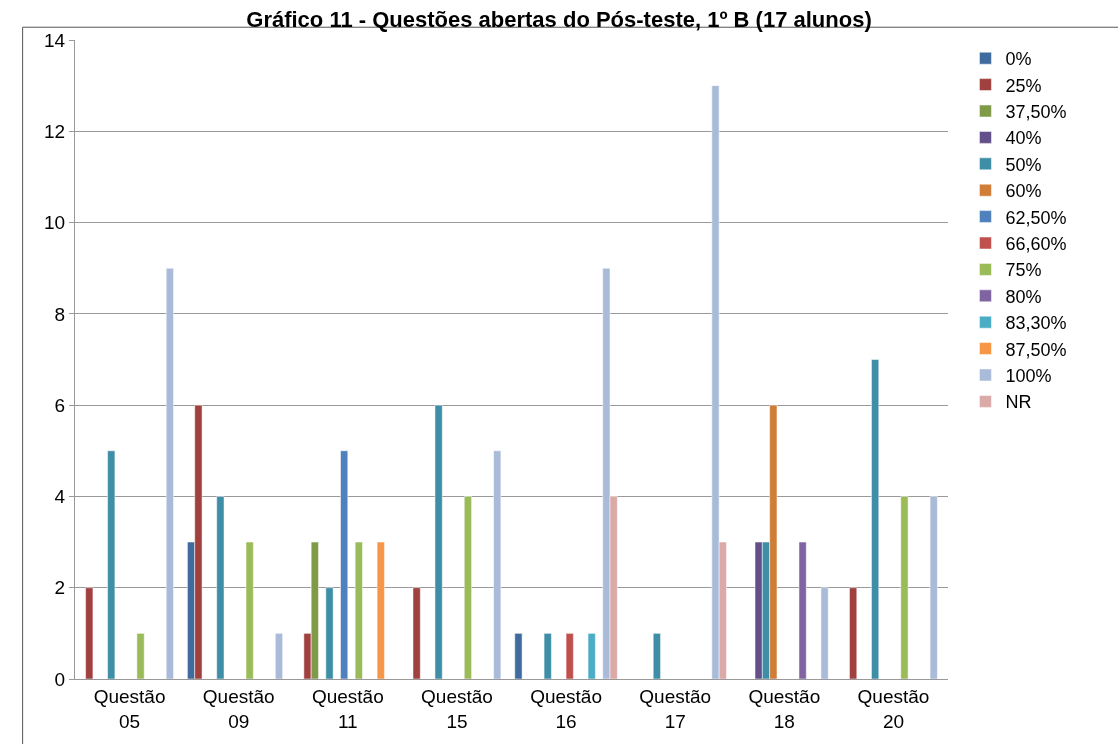 The width and height of the screenshot is (1118, 744). What do you see at coordinates (347, 708) in the screenshot?
I see `x-tick-label: Questão 11` at bounding box center [347, 708].